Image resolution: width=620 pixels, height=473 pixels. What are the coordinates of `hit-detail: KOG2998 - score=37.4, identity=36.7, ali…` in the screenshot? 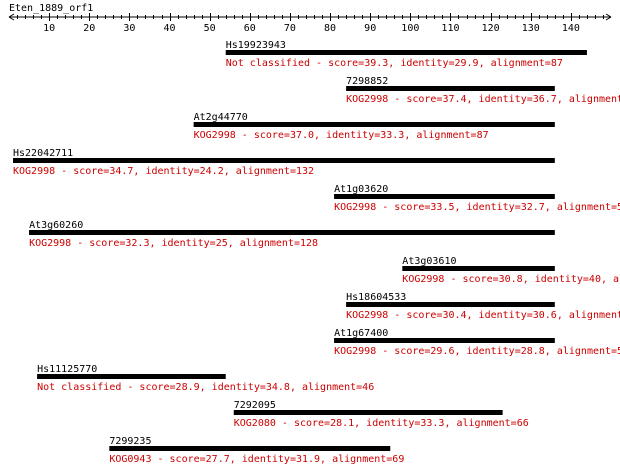 It's located at (483, 99).